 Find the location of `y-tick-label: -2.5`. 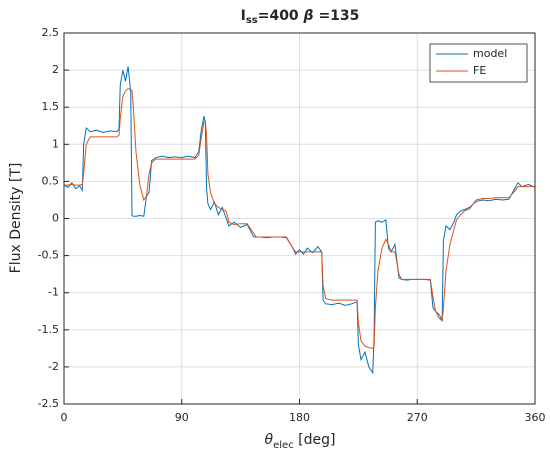

y-tick-label: -2.5 is located at coordinates (48, 403).